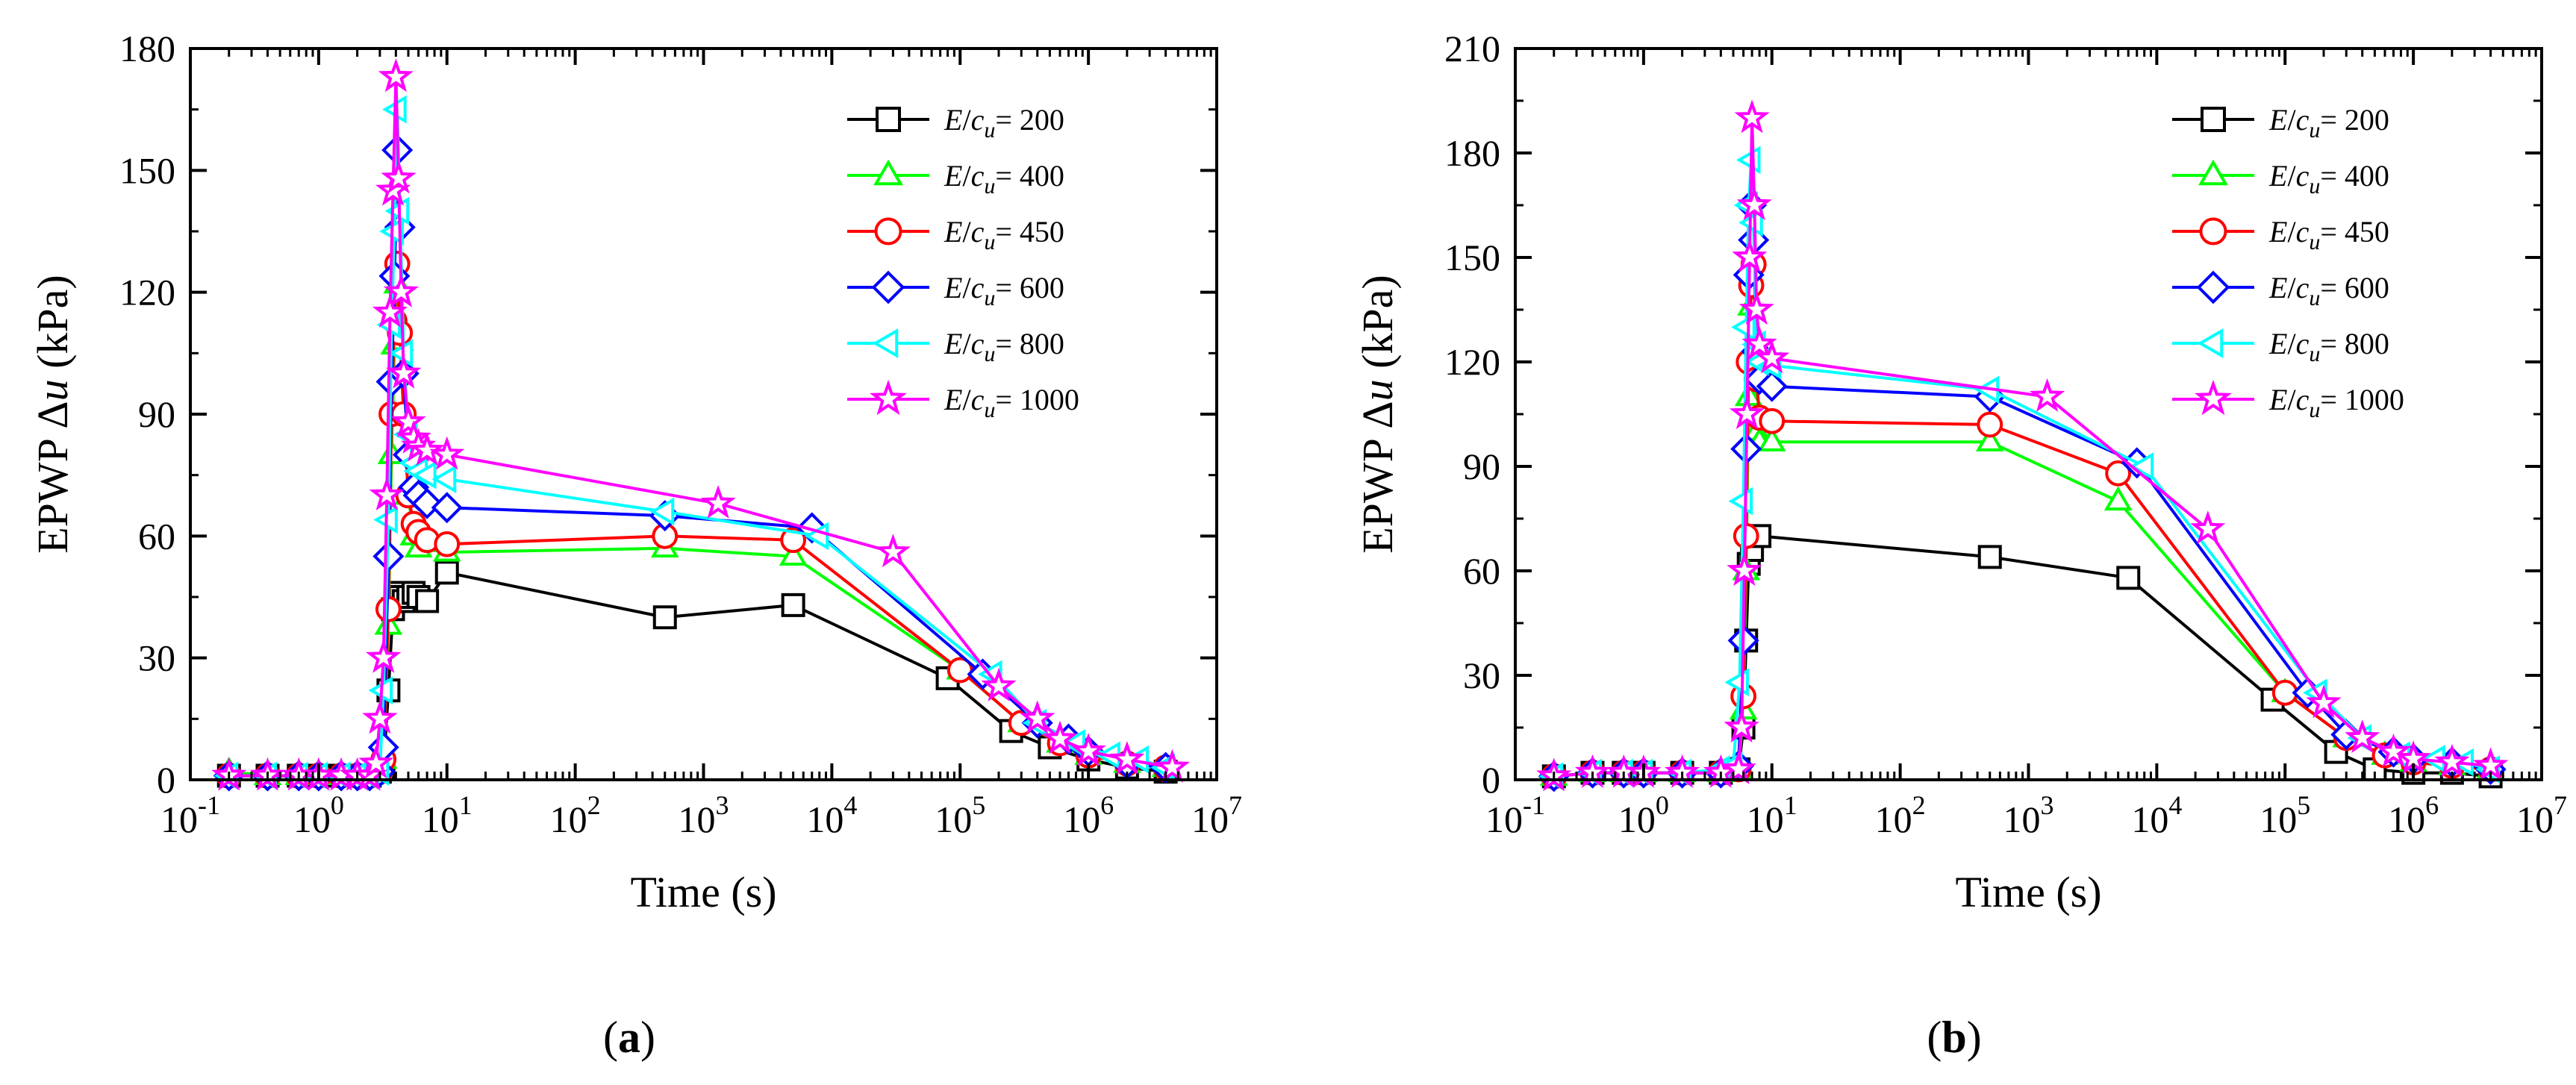  I want to click on x-tick-label: 10⁷, so click(2541, 815).